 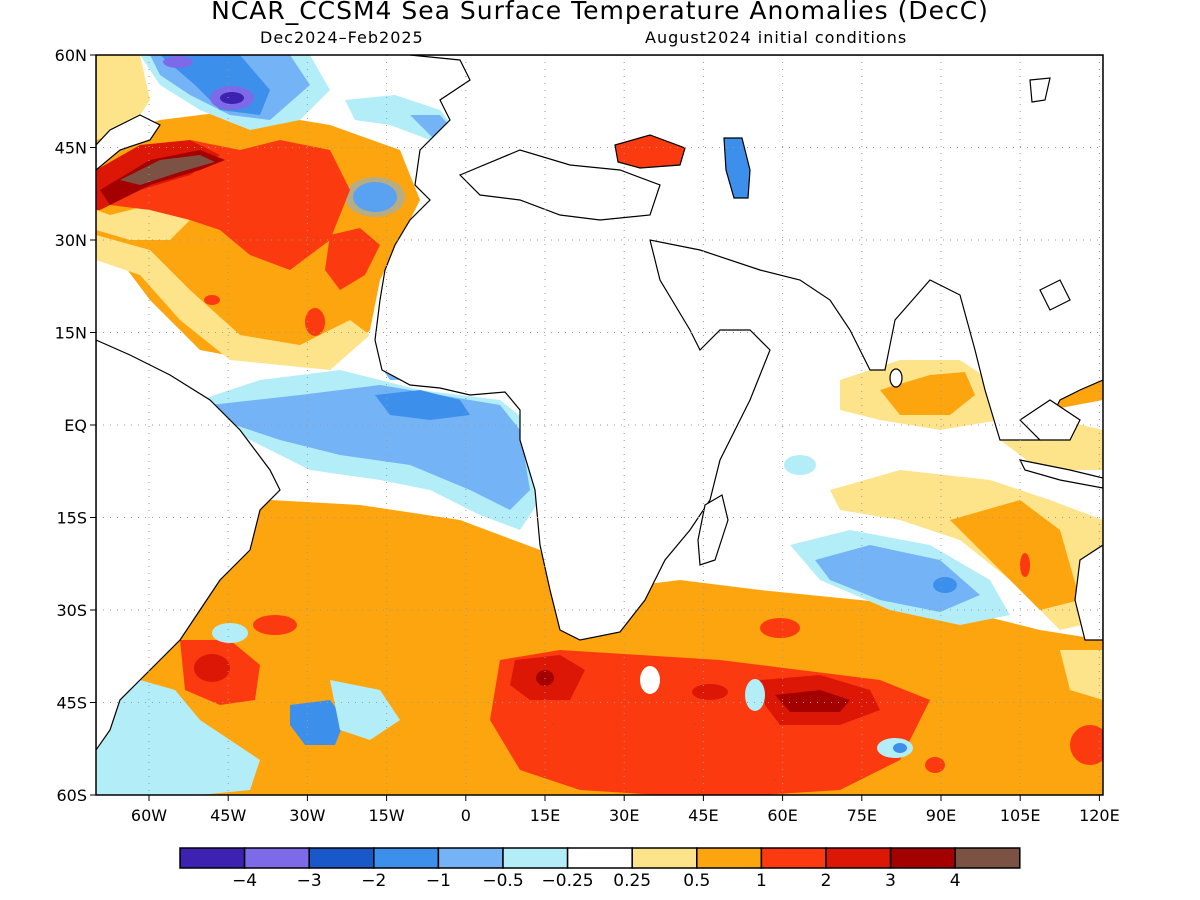 I want to click on lat-label: 30S, so click(x=71, y=610).